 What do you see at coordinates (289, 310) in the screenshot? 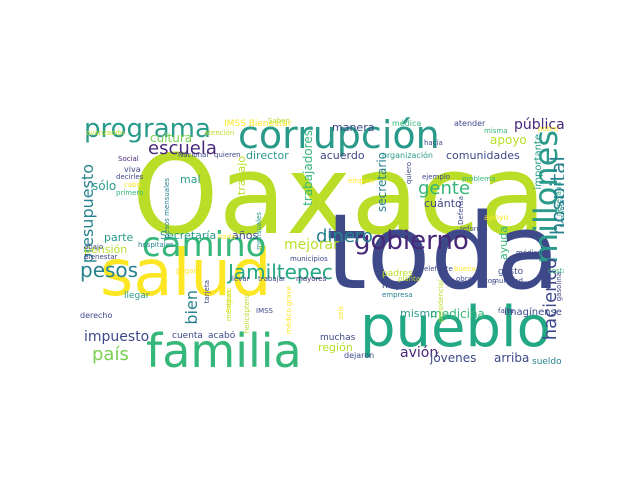
I see `cloud-word: médico grave` at bounding box center [289, 310].